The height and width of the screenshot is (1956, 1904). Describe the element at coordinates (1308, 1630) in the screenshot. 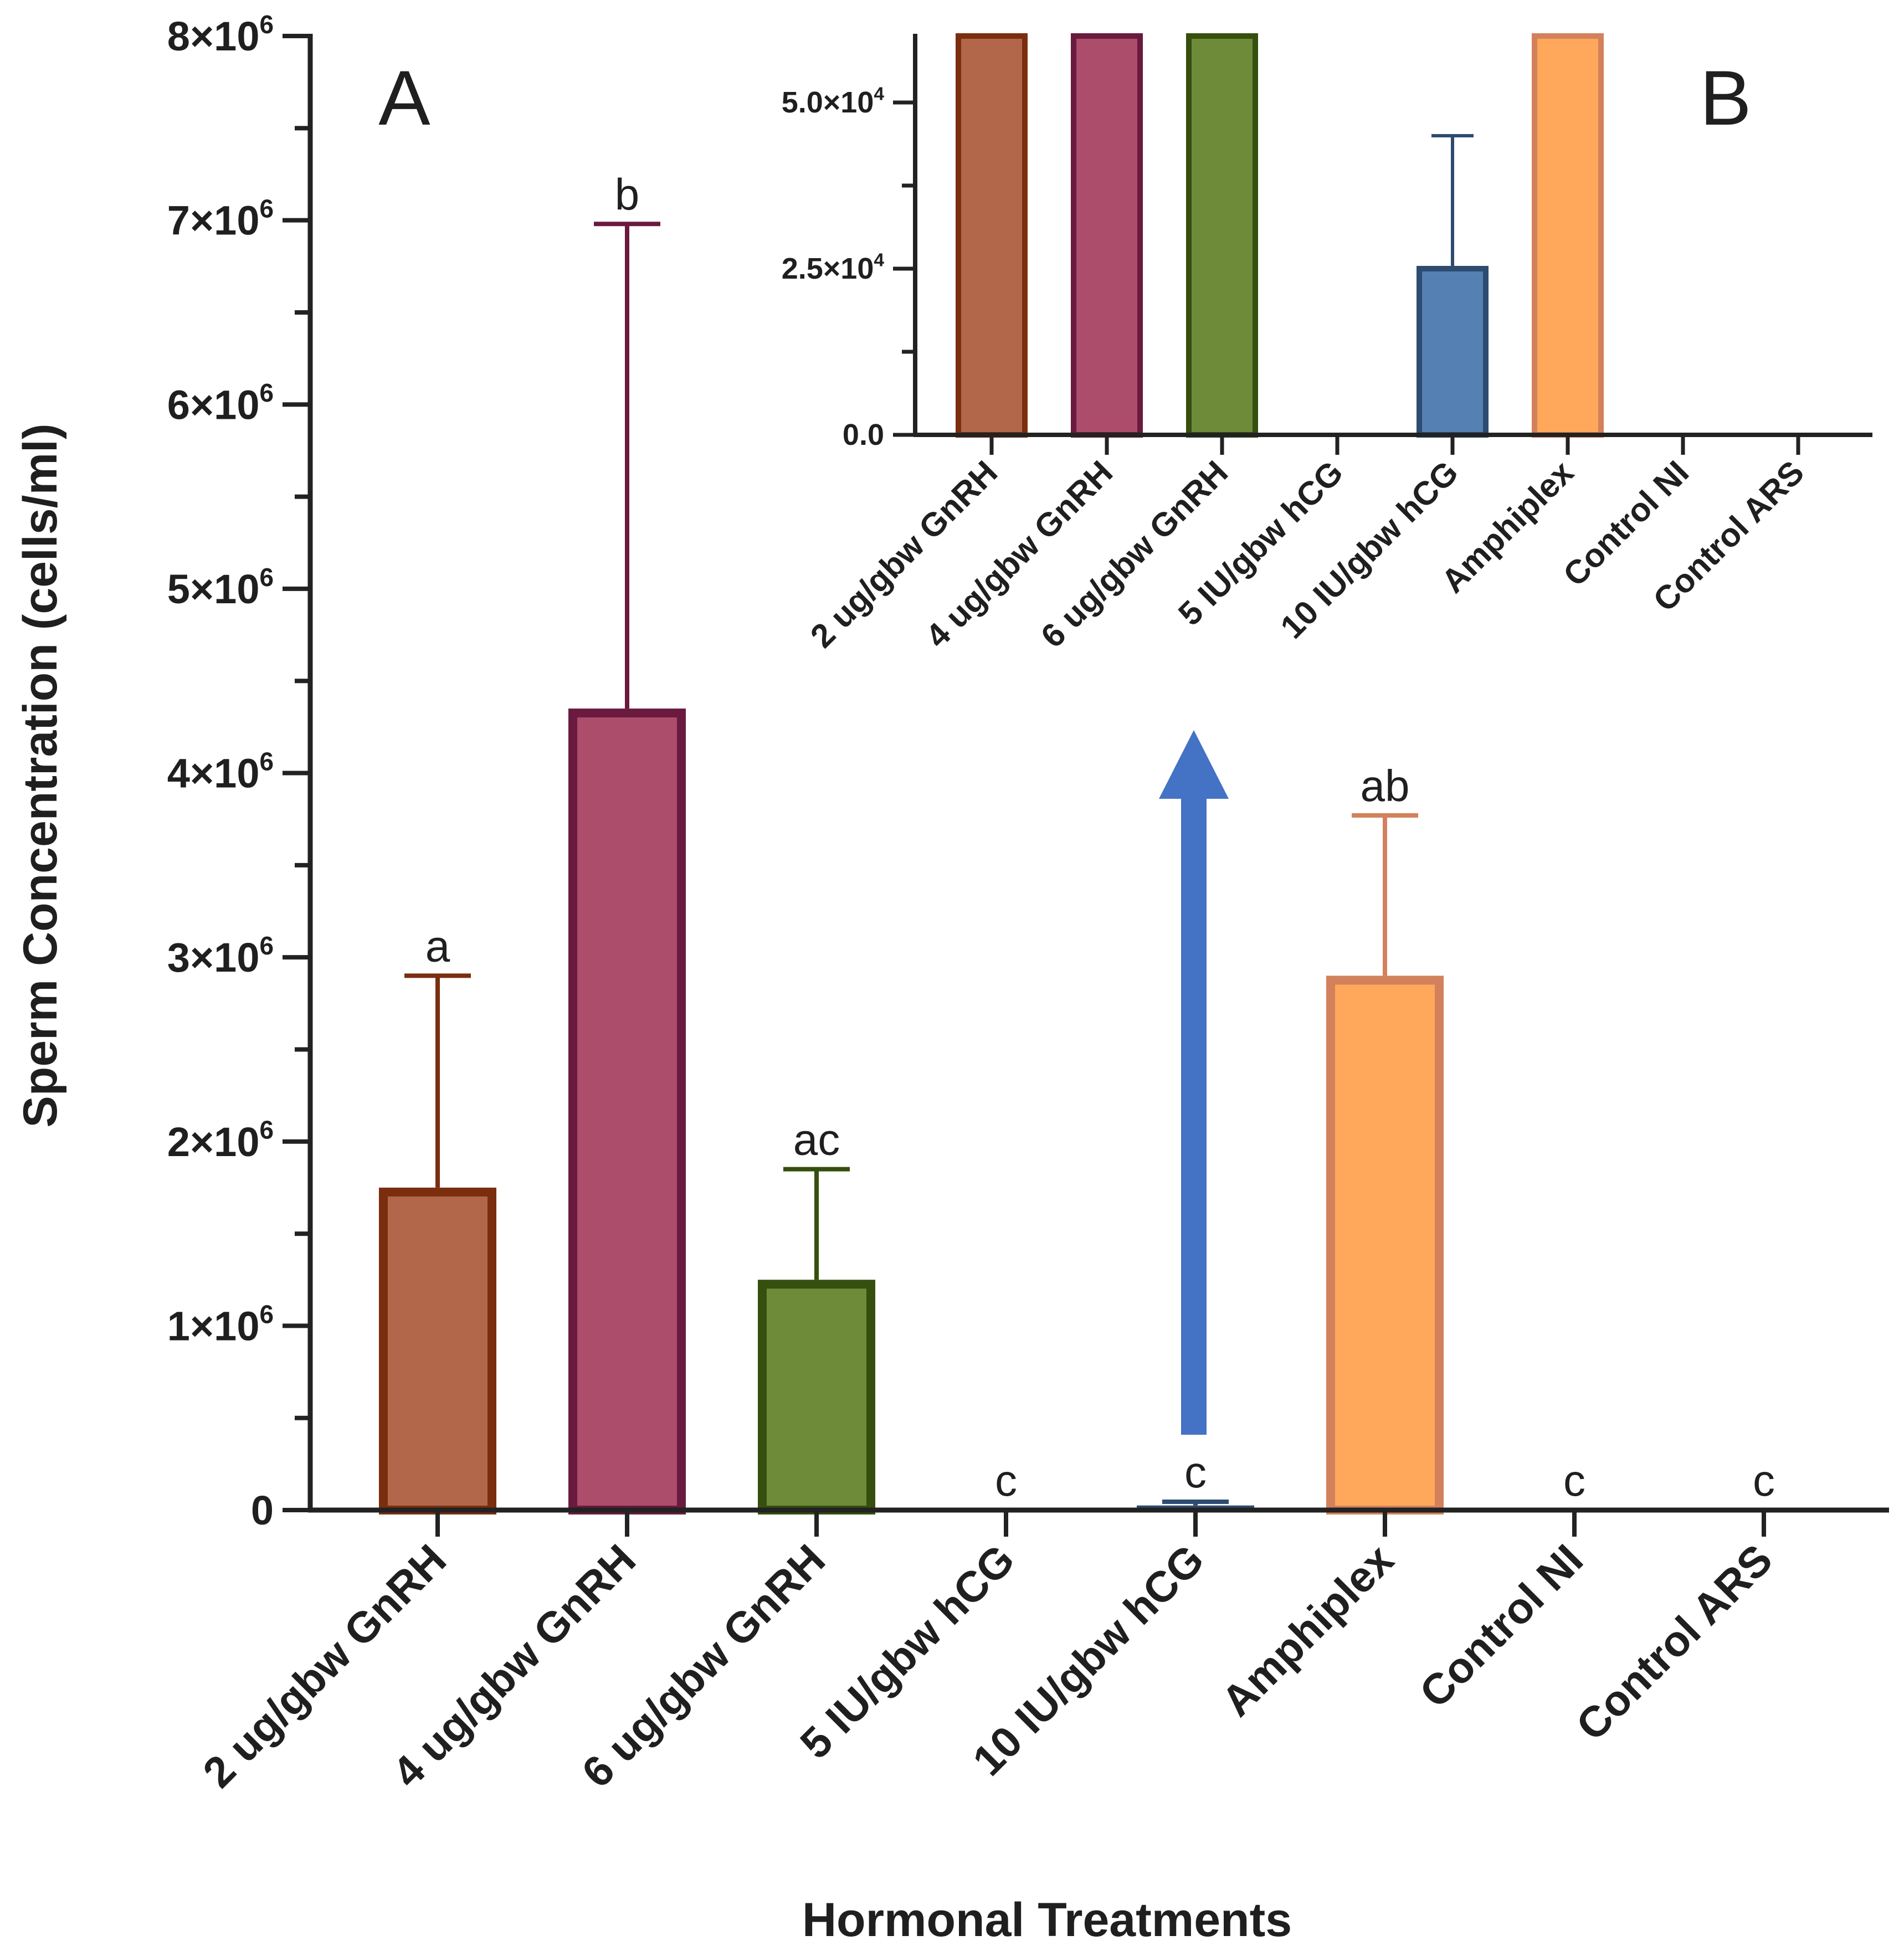

I see `x-tick-label: Amphiplex` at that location.